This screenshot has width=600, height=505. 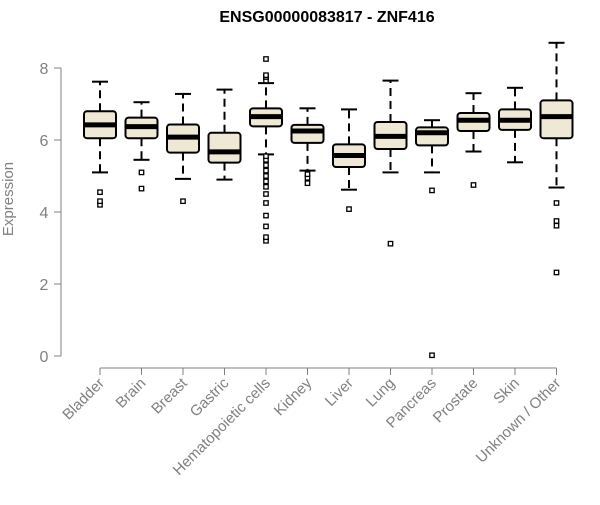 What do you see at coordinates (381, 393) in the screenshot?
I see `x-tick-label: Lung` at bounding box center [381, 393].